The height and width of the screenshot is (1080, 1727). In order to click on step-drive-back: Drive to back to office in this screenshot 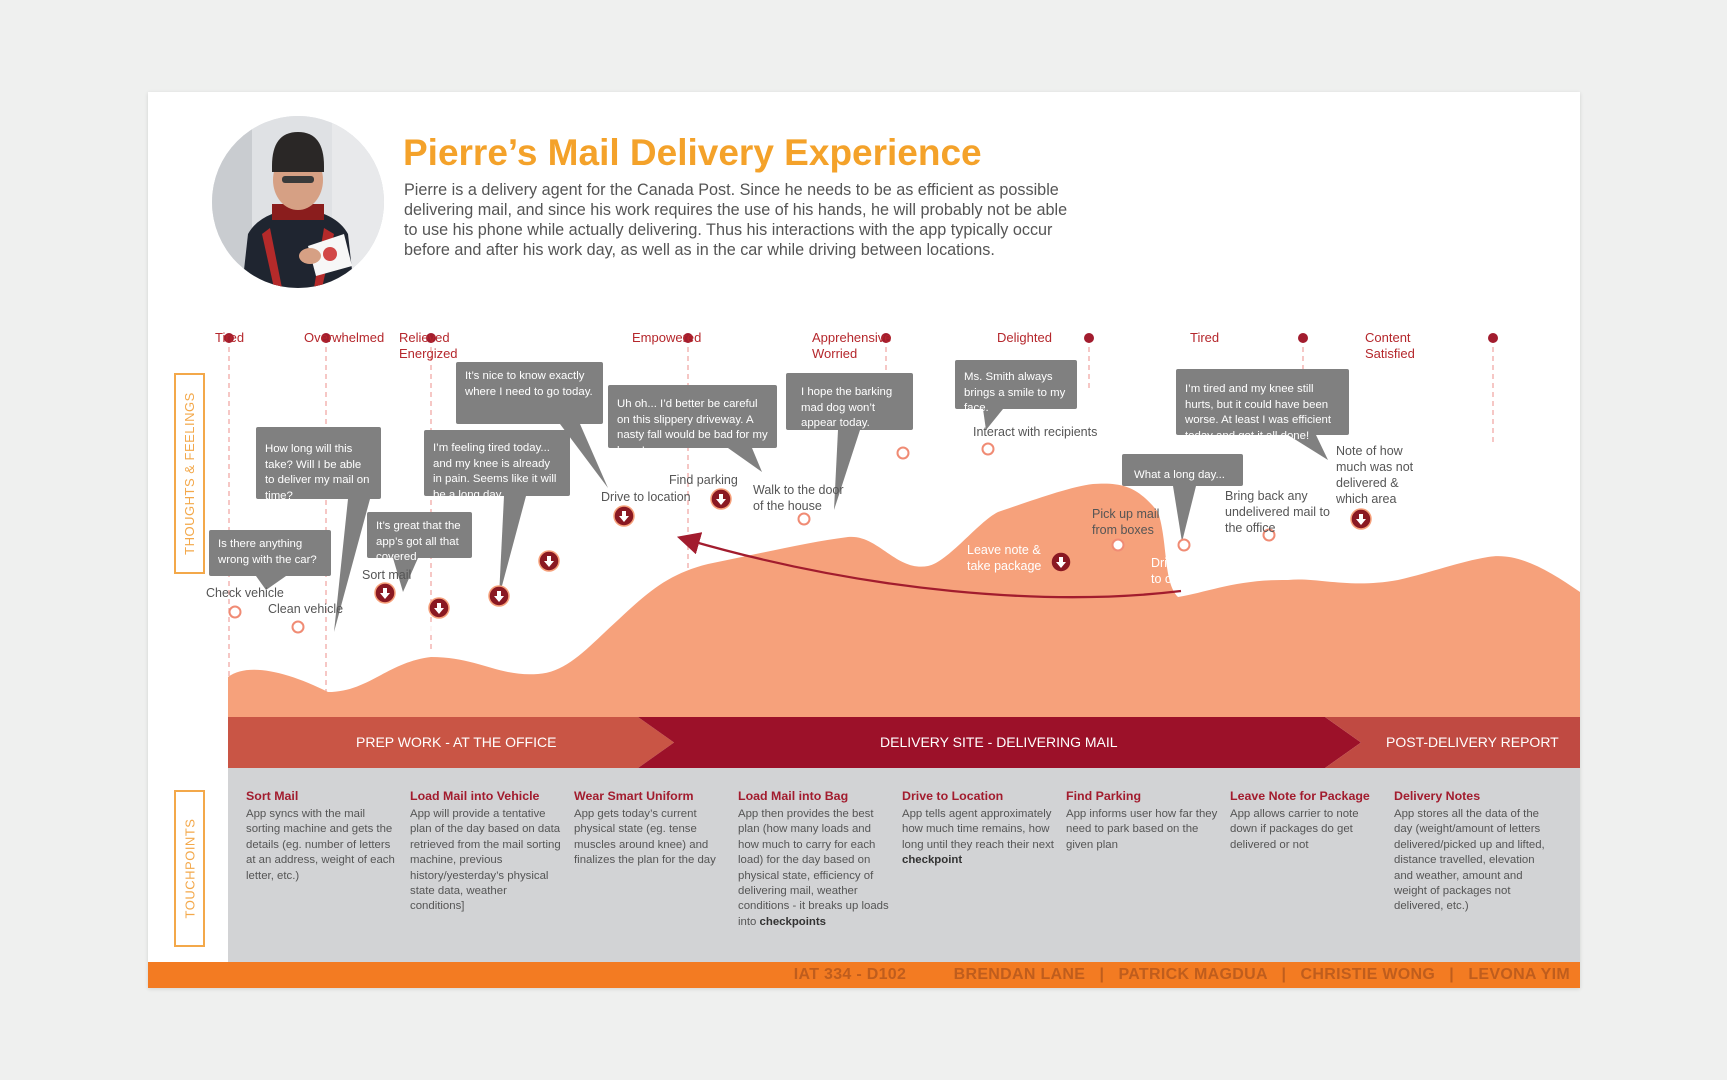, I will do `click(1187, 571)`.